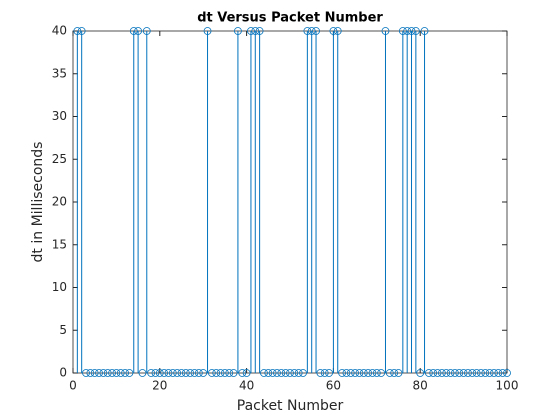 This screenshot has width=560, height=420. What do you see at coordinates (59, 159) in the screenshot?
I see `y-tick-label: 25` at bounding box center [59, 159].